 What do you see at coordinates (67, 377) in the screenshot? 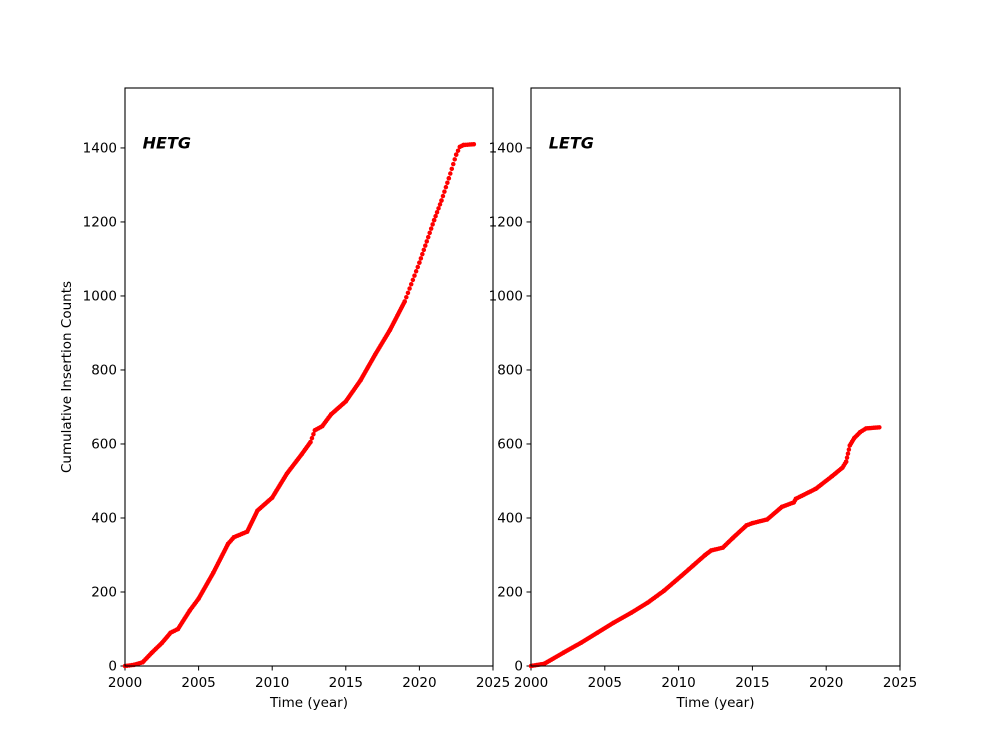
I see `y-axis-label: Cumulative Insertion Counts` at bounding box center [67, 377].